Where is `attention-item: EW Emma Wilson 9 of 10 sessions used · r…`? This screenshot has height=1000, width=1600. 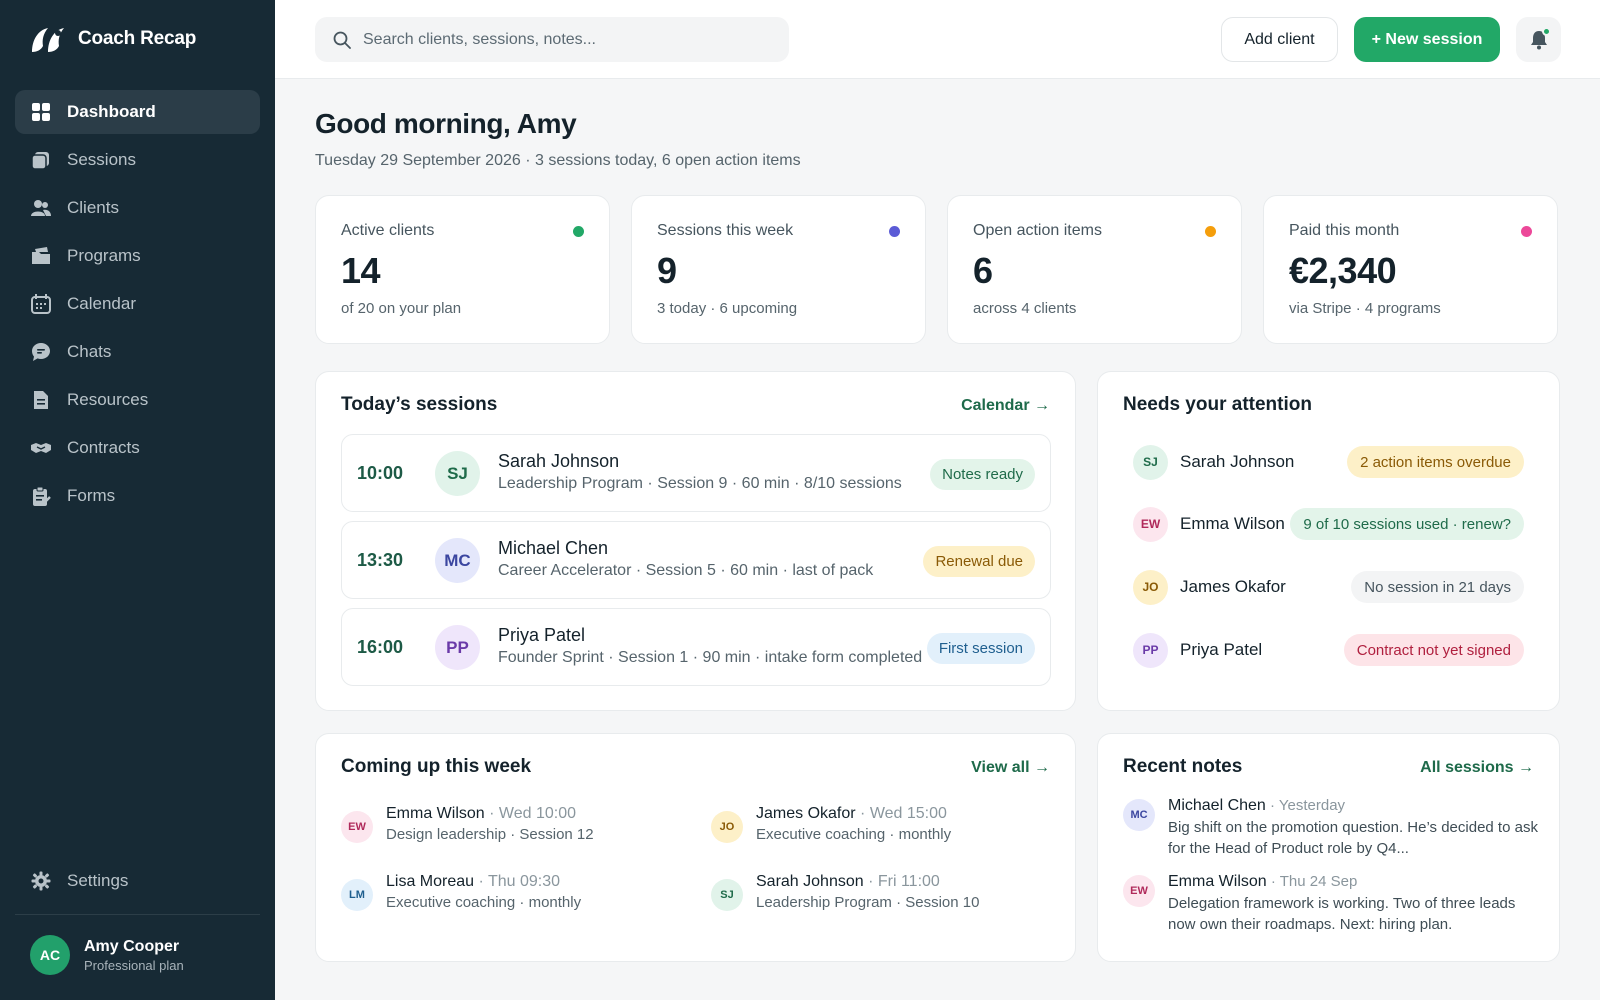 attention-item: EW Emma Wilson 9 of 10 sessions used · r… is located at coordinates (1328, 524).